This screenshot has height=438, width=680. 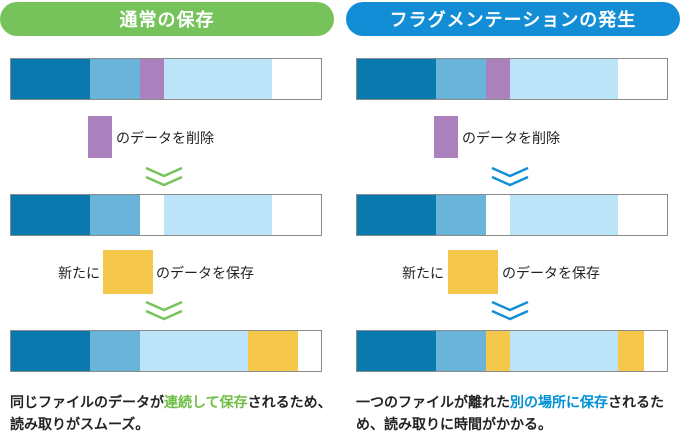 What do you see at coordinates (510, 414) in the screenshot?
I see `caption-text-2: されるため、読み取りに時間がかかる。` at bounding box center [510, 414].